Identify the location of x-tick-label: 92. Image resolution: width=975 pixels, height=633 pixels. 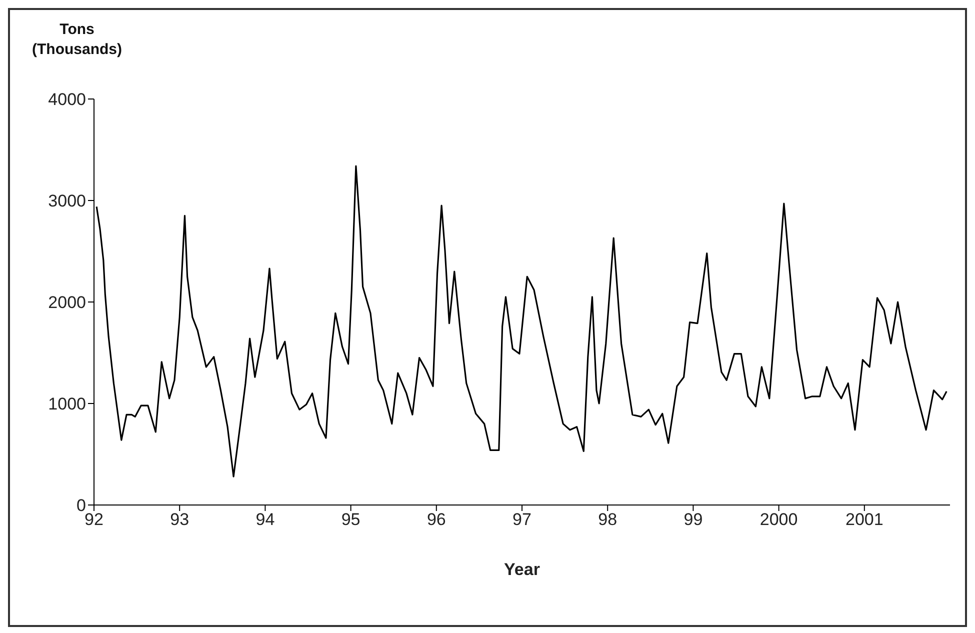
(94, 520).